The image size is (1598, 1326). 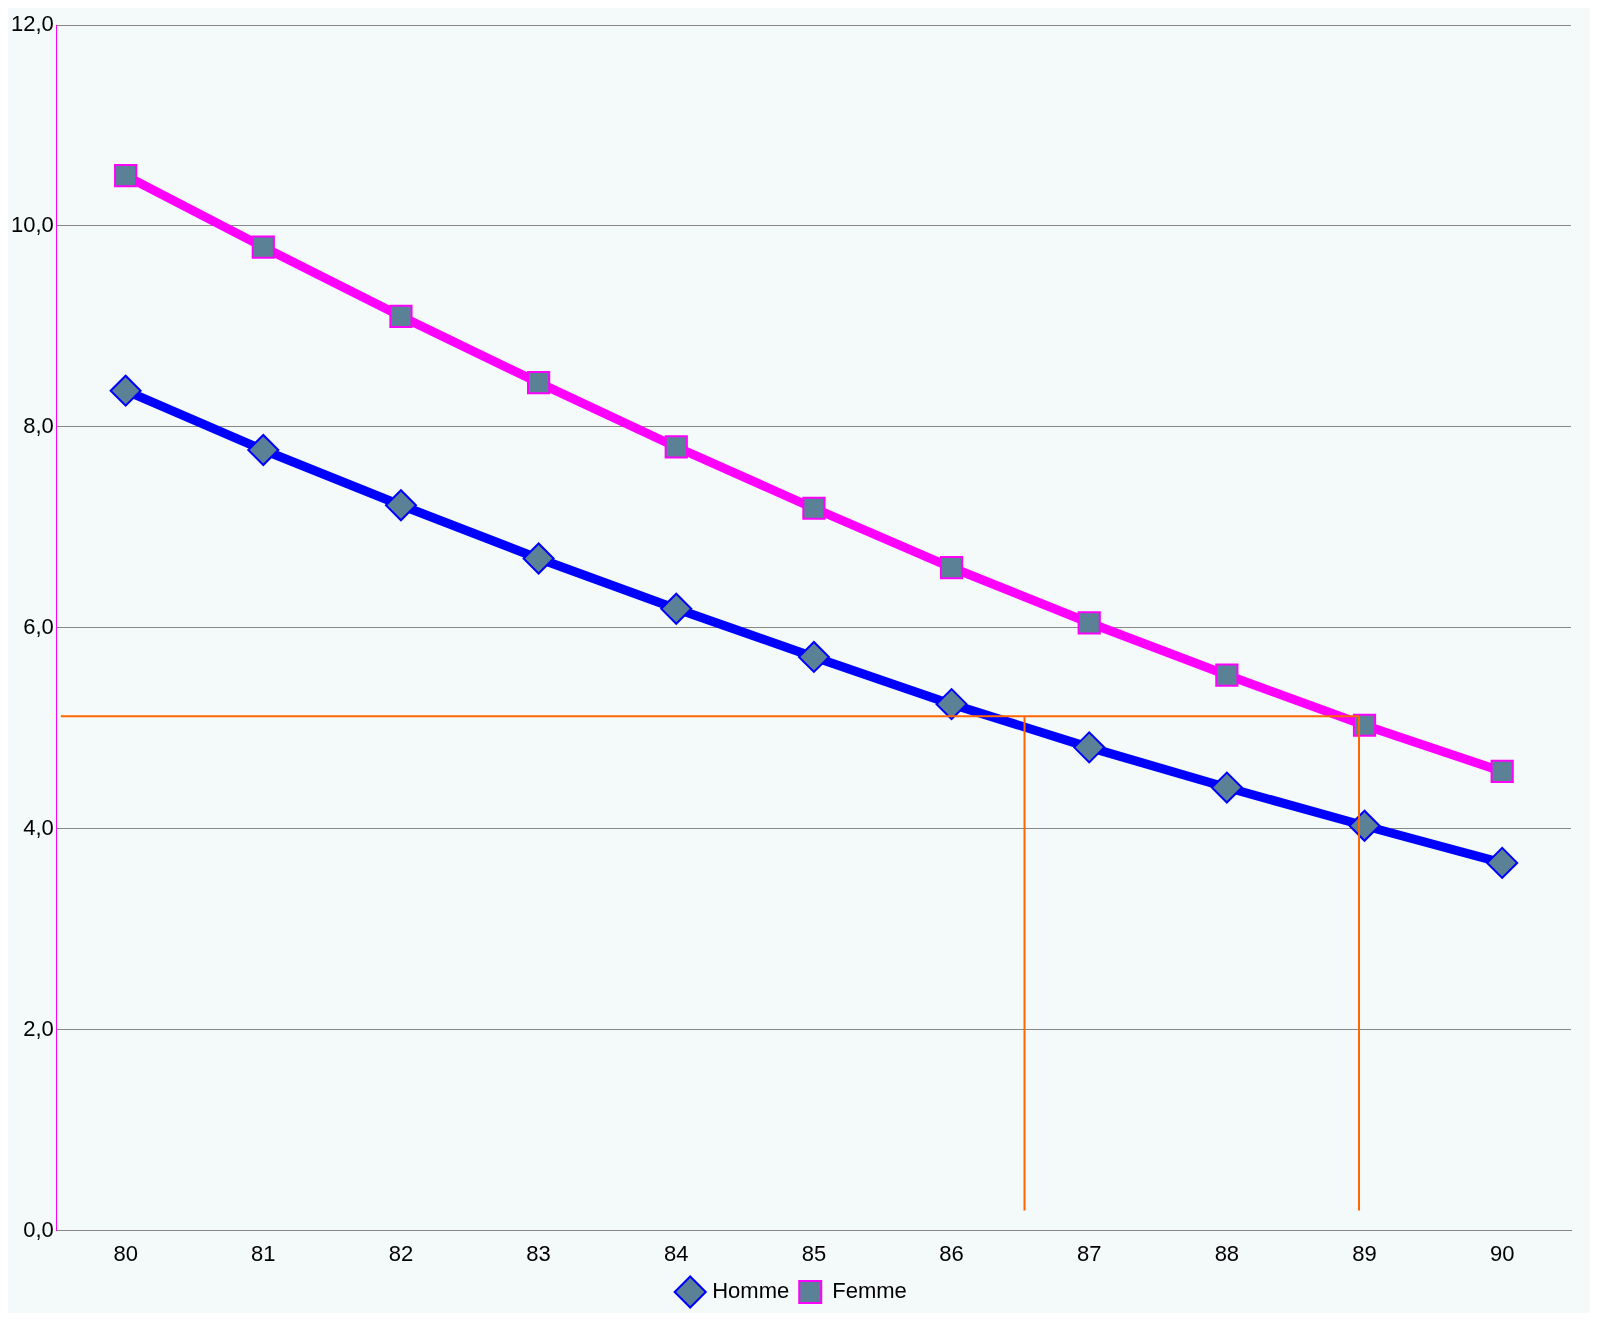 What do you see at coordinates (751, 1291) in the screenshot?
I see `legend-label: Homme` at bounding box center [751, 1291].